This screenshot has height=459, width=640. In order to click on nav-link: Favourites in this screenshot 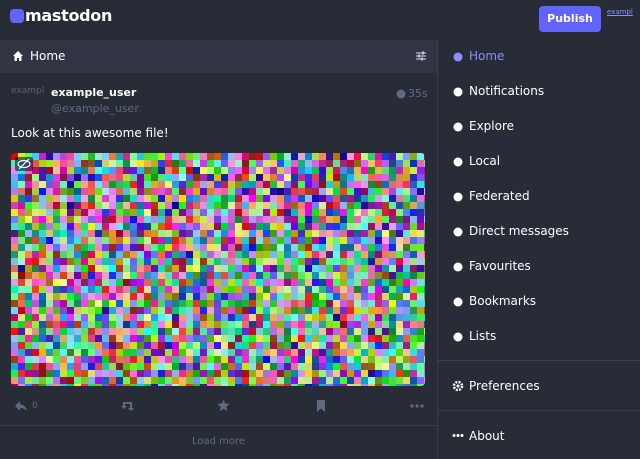, I will do `click(500, 266)`.